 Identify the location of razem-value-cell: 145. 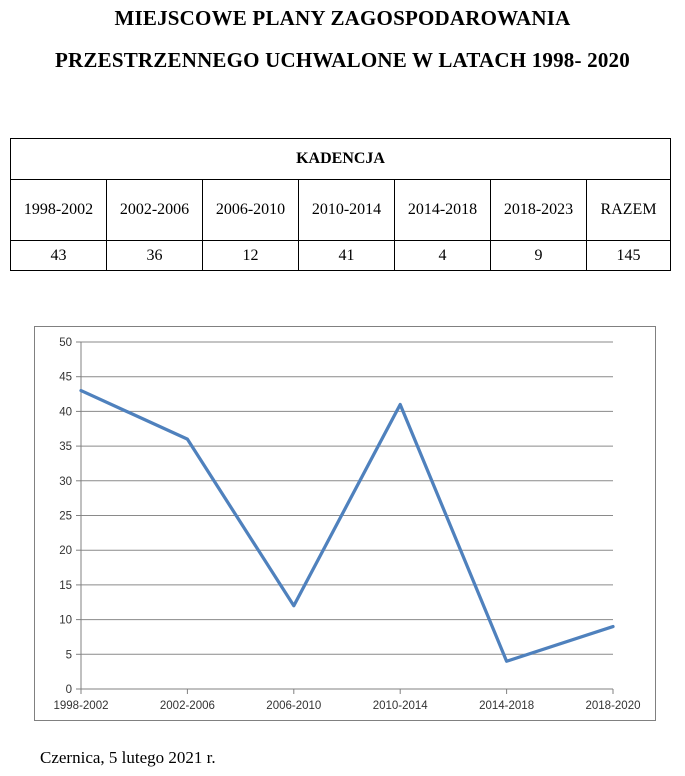
(628, 255).